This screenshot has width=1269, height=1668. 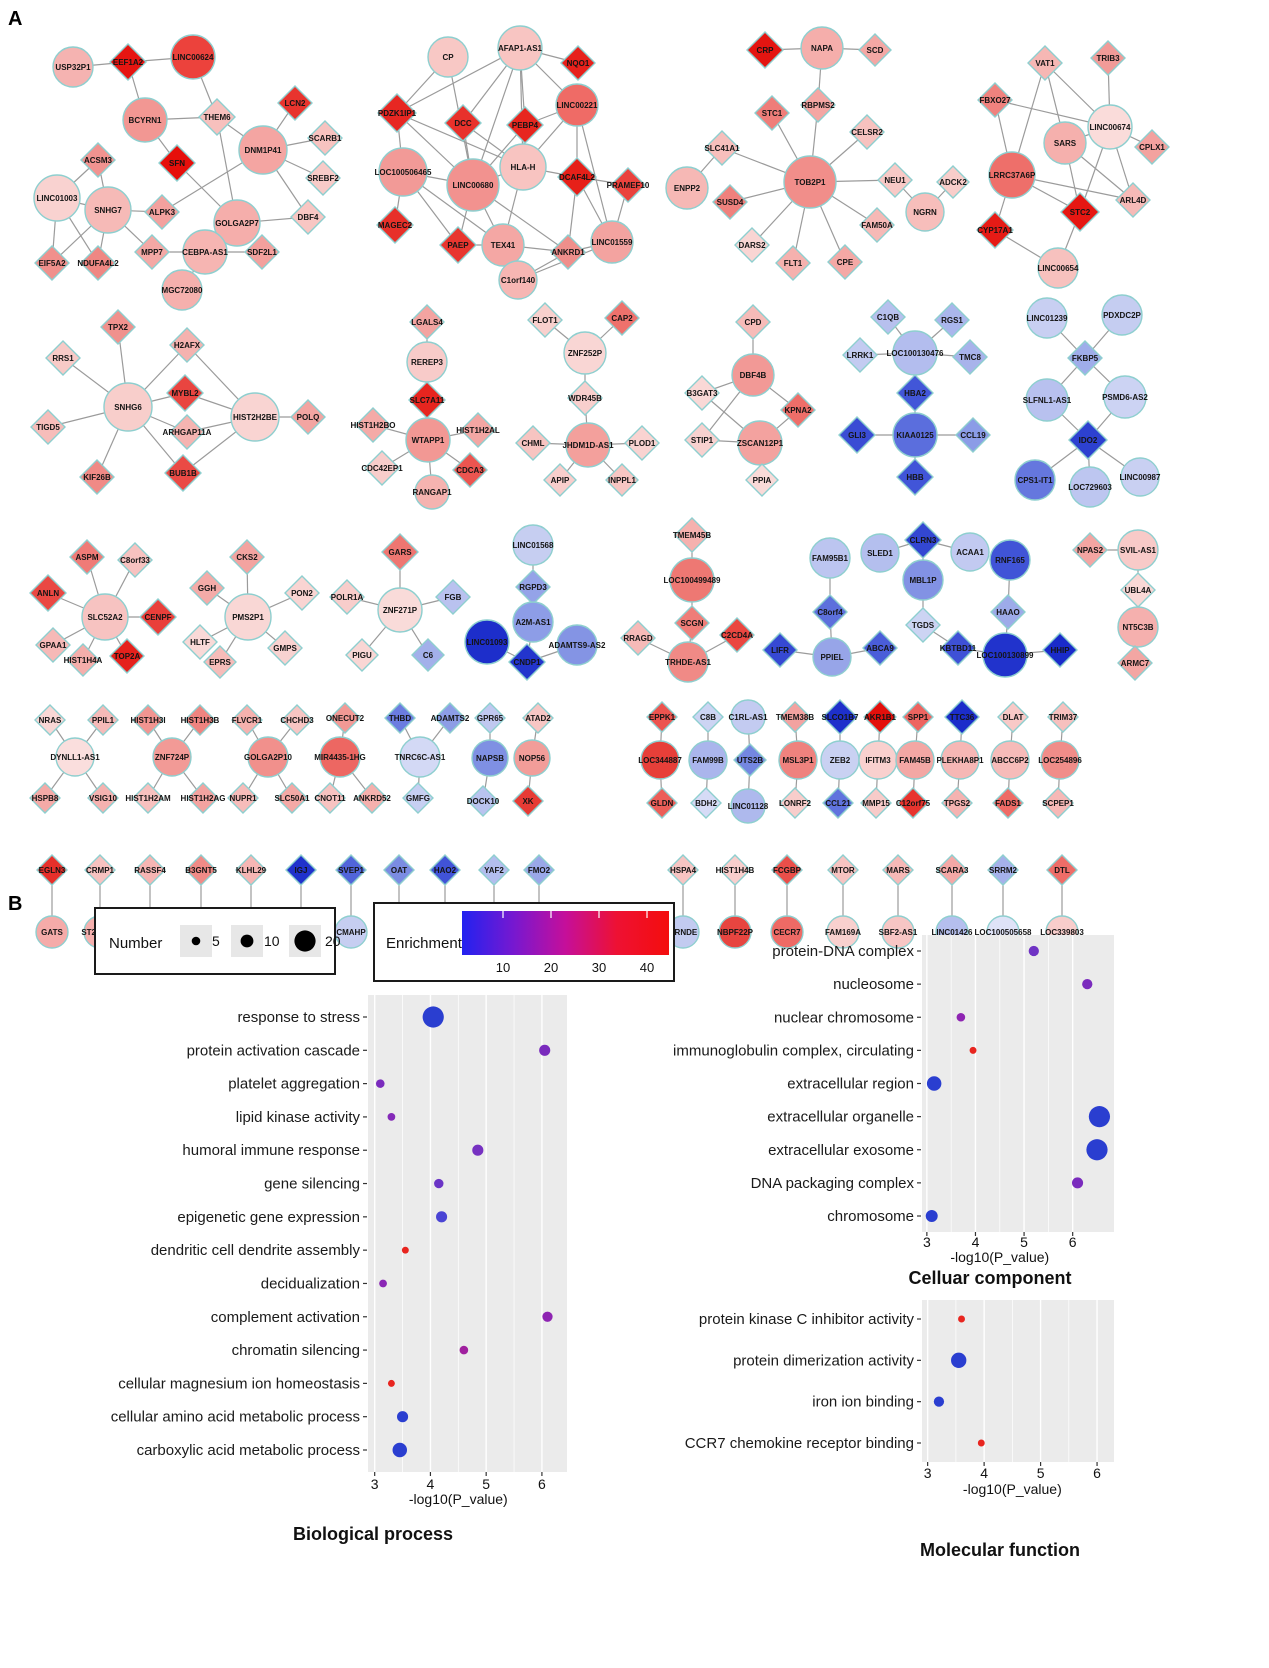 I want to click on gene-node-label: KLHL29, so click(x=251, y=870).